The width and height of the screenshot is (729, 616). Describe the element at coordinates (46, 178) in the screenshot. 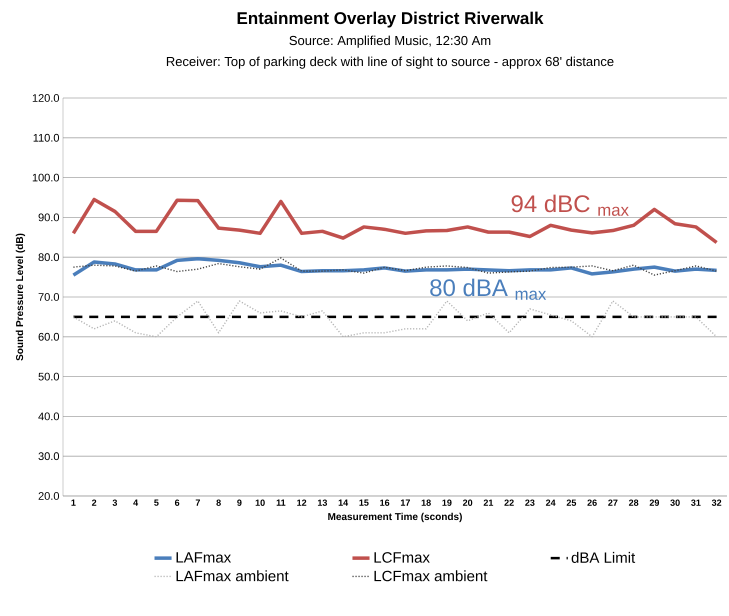

I see `y-tick-label: 100.0` at that location.